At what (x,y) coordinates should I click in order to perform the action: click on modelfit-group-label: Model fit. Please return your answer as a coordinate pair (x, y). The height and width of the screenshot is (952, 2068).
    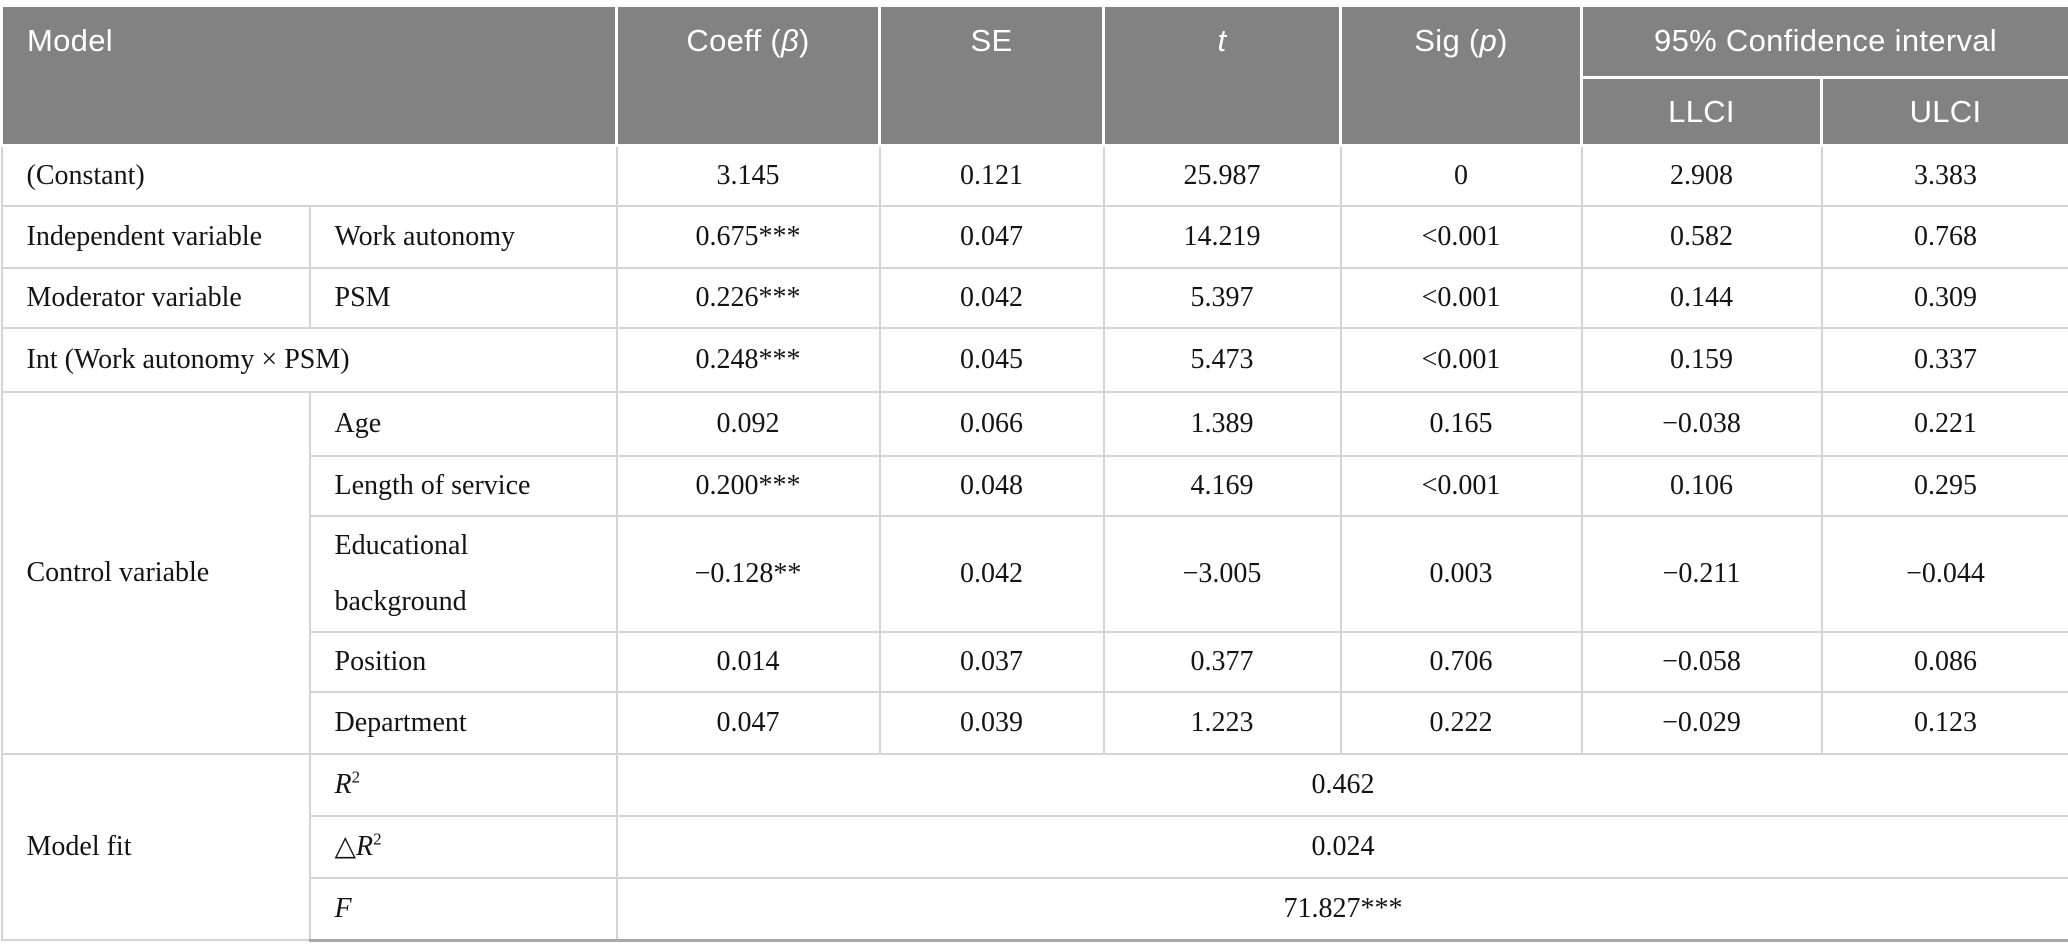
    Looking at the image, I should click on (155, 847).